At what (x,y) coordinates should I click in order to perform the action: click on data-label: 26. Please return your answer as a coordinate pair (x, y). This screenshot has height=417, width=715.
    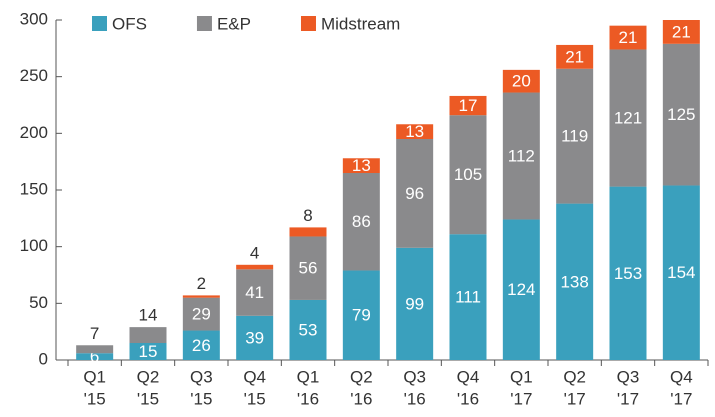
    Looking at the image, I should click on (201, 345).